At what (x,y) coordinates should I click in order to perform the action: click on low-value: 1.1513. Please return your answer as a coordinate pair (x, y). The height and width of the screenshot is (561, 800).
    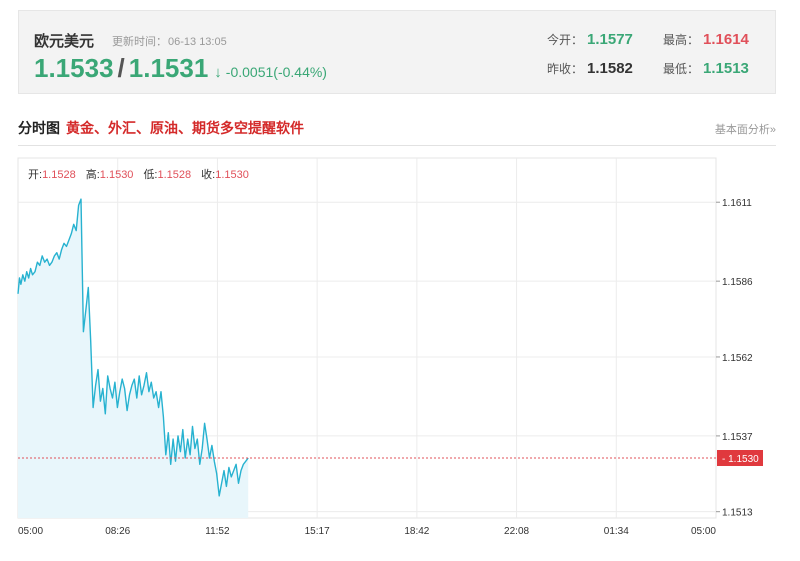
    Looking at the image, I should click on (726, 68).